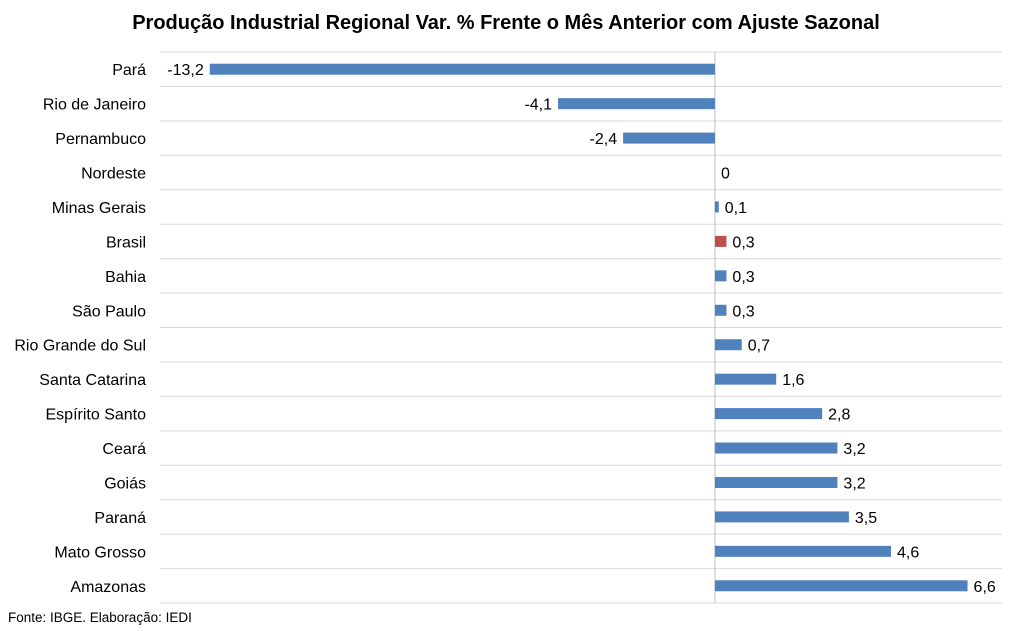 This screenshot has height=631, width=1012. Describe the element at coordinates (113, 174) in the screenshot. I see `category-label-nordeste: Nordeste` at that location.